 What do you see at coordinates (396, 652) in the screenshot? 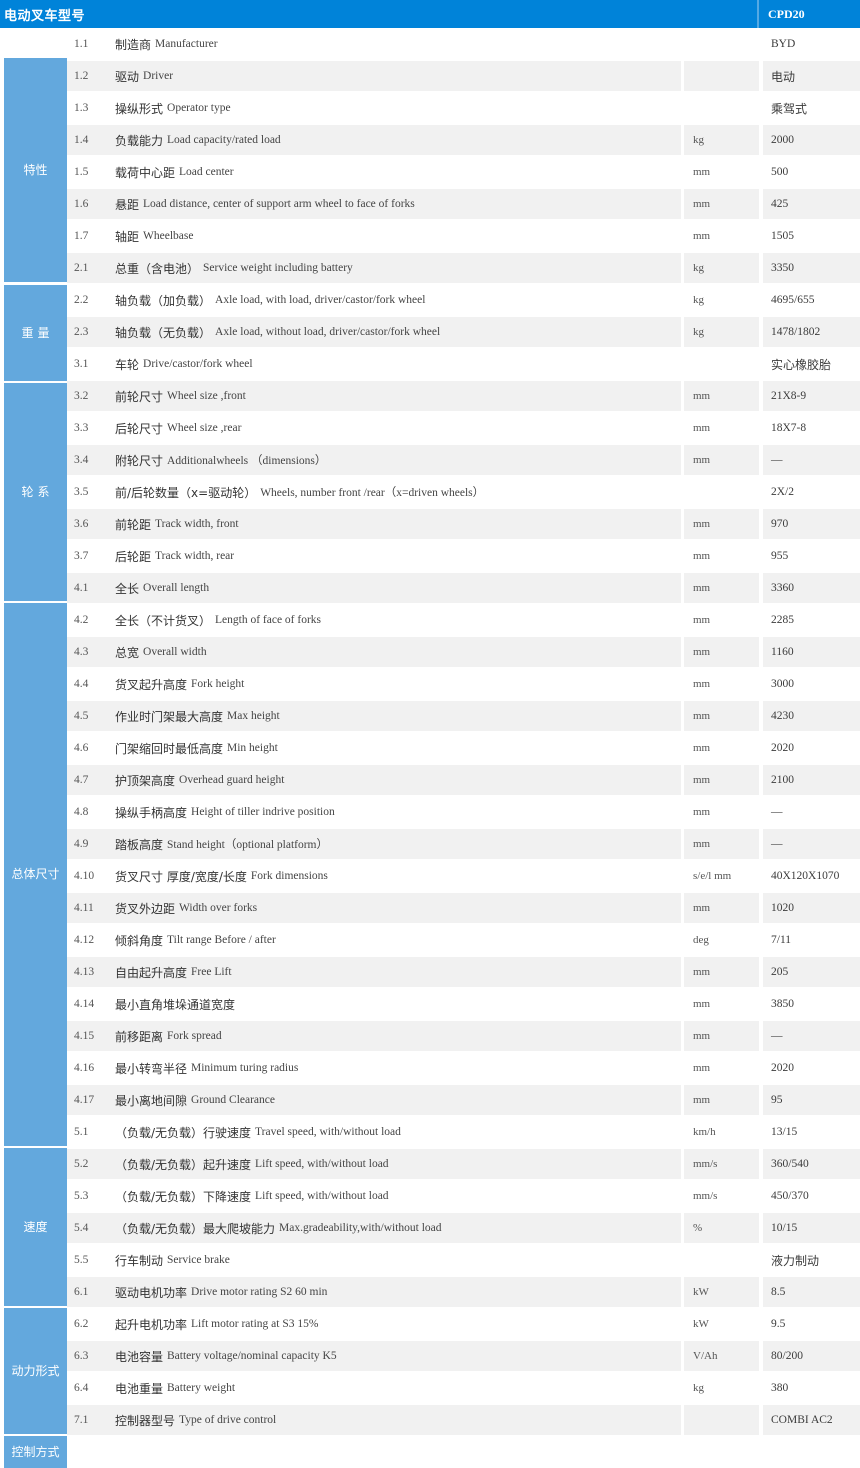
I see `row-description: 总宽 Overall width` at bounding box center [396, 652].